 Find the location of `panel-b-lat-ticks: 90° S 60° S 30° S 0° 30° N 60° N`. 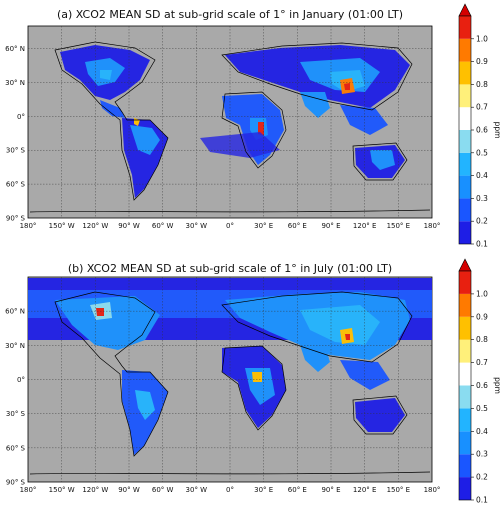

panel-b-lat-ticks: 90° S 60° S 30° S 0° 30° N 60° N is located at coordinates (15, 397).